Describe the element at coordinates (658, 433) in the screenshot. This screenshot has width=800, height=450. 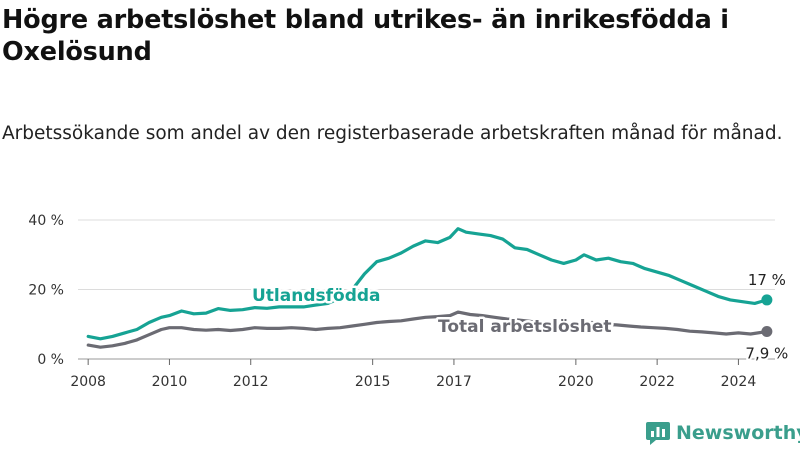
I see `newsworthy-logo-icon` at that location.